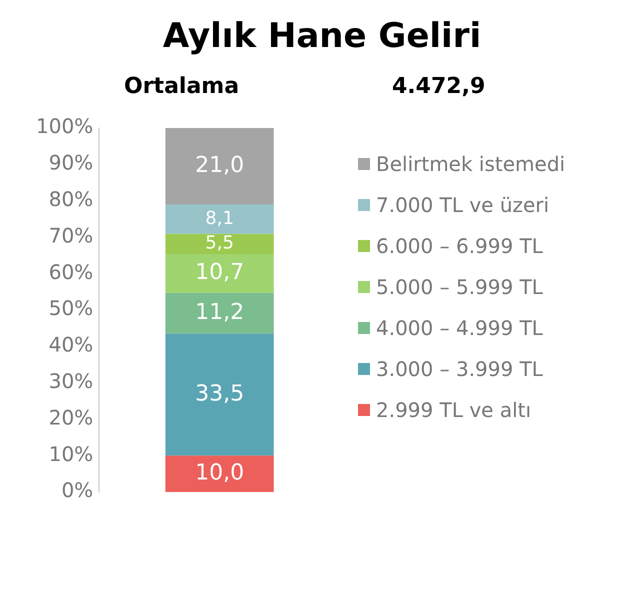 This screenshot has height=602, width=644. What do you see at coordinates (459, 368) in the screenshot?
I see `legend-label: 3.000 – 3.999 TL` at bounding box center [459, 368].